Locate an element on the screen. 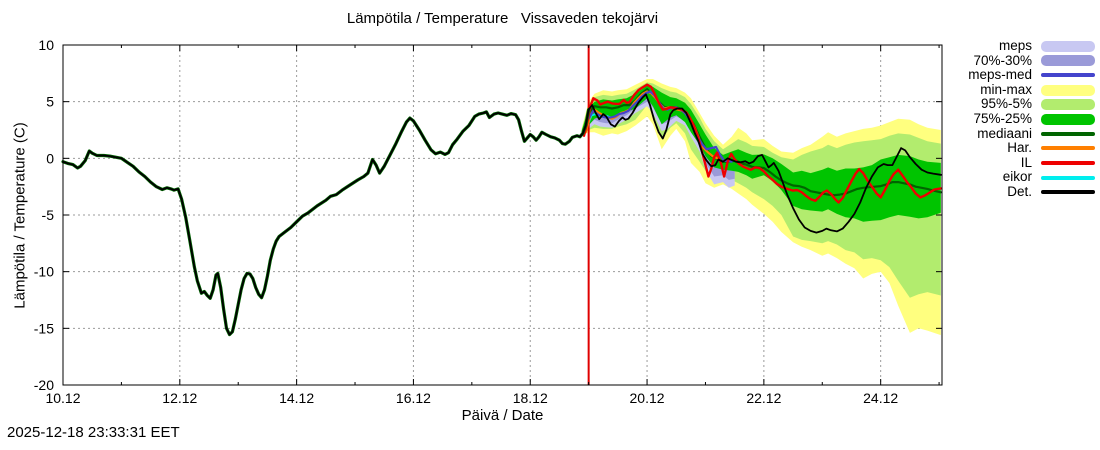 Image resolution: width=1100 pixels, height=450 pixels. legend-label: meps-med is located at coordinates (1000, 75).